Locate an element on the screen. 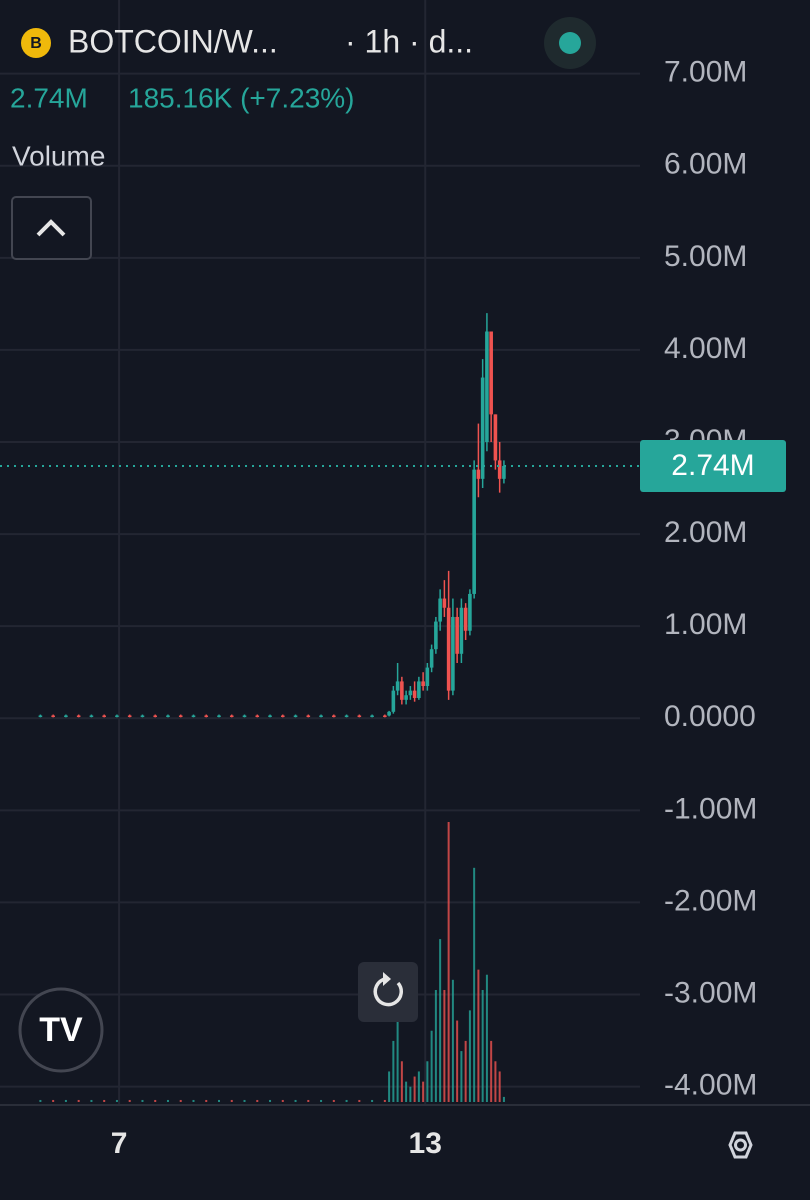 The image size is (810, 1200). y-tick-label: -4.00M is located at coordinates (710, 1085).